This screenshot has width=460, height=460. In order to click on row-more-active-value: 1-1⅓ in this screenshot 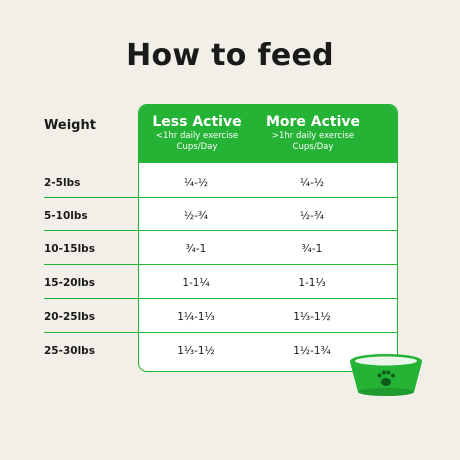, I will do `click(312, 283)`.